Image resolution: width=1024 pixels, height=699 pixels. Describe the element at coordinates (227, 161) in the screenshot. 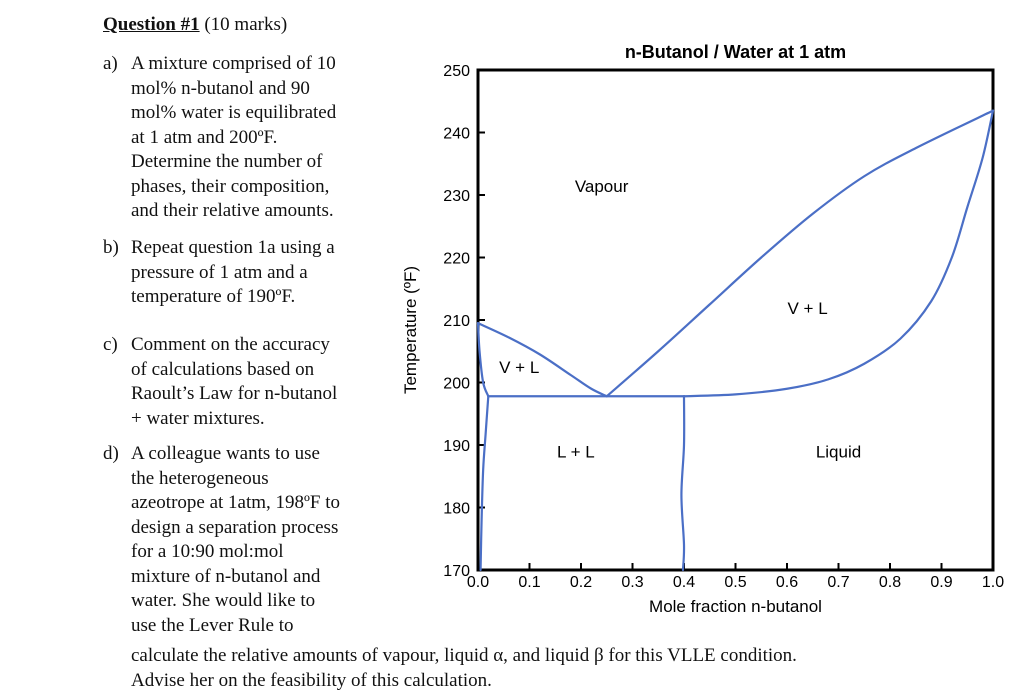

I see `part-text-line: Determine the number of` at that location.